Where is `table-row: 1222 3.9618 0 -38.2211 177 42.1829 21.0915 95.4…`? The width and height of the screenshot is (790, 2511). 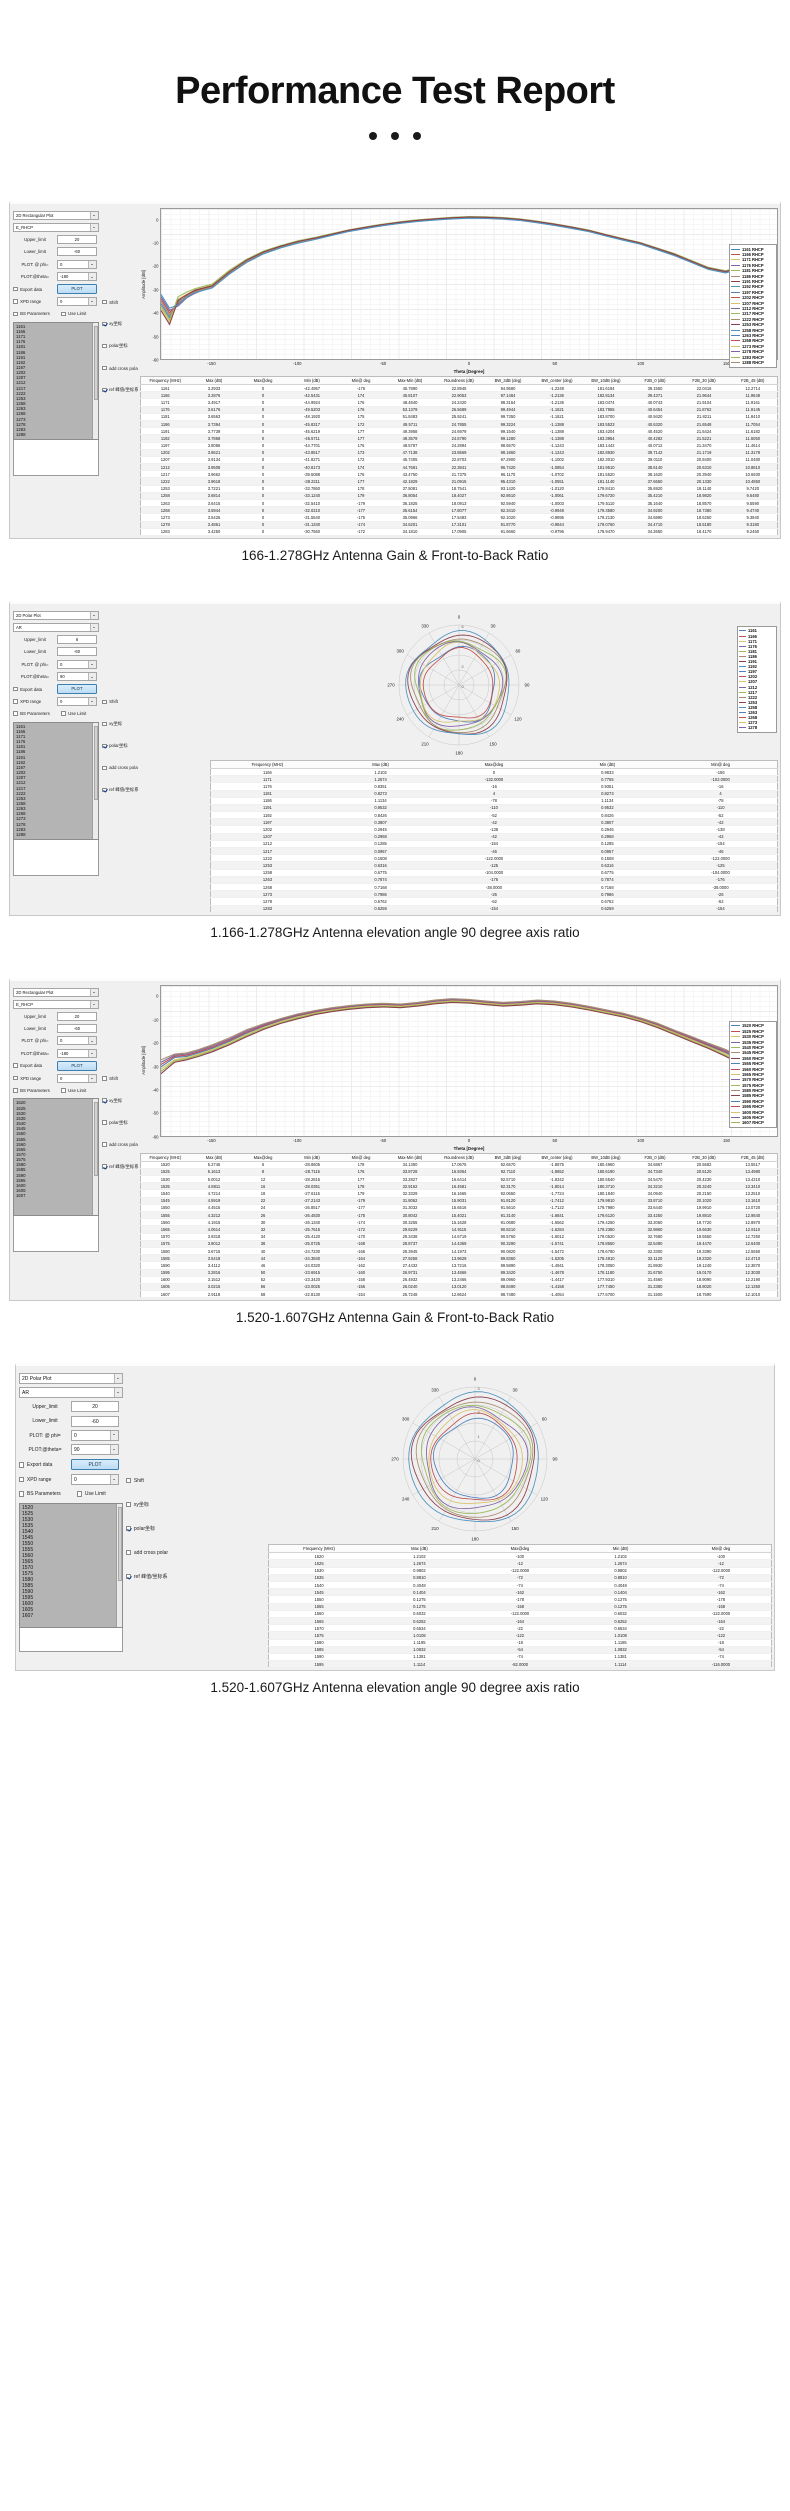
table-row: 1222 3.9618 0 -38.2211 177 42.1829 21.0915 95.4… is located at coordinates (459, 481).